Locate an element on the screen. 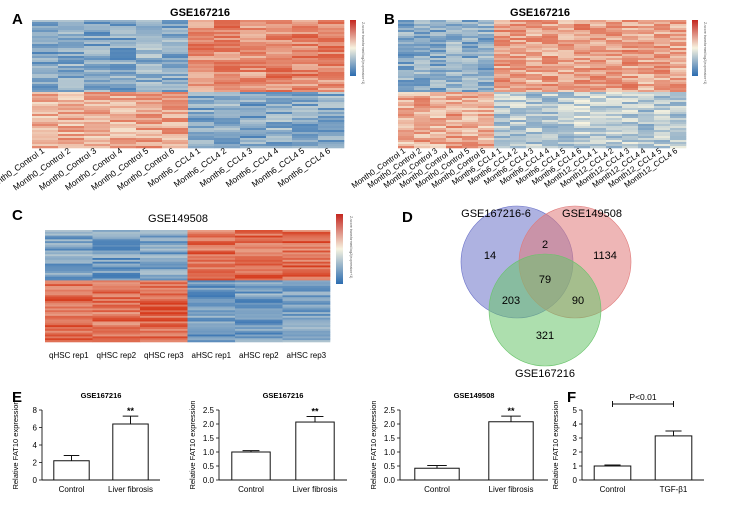 This screenshot has width=731, height=520. y-tick-label: 4 is located at coordinates (575, 424).